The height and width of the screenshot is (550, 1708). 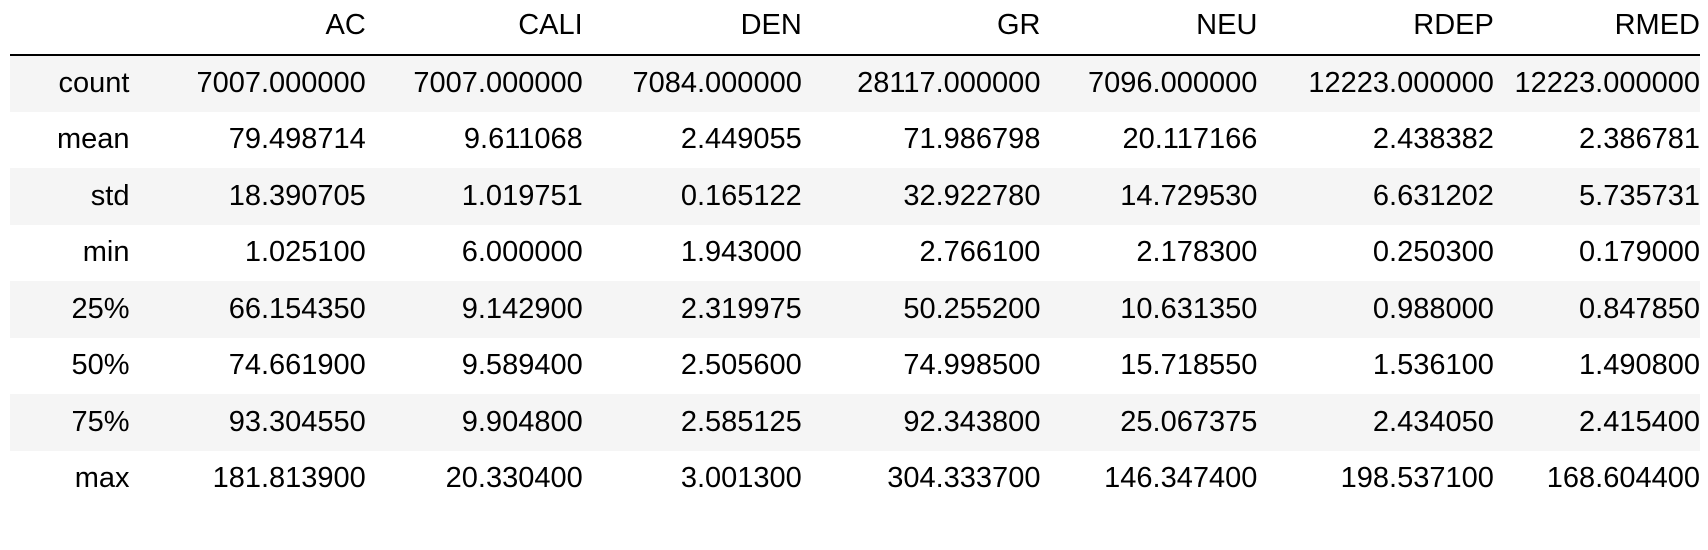 I want to click on table-cell: 168.604400, so click(x=1623, y=478).